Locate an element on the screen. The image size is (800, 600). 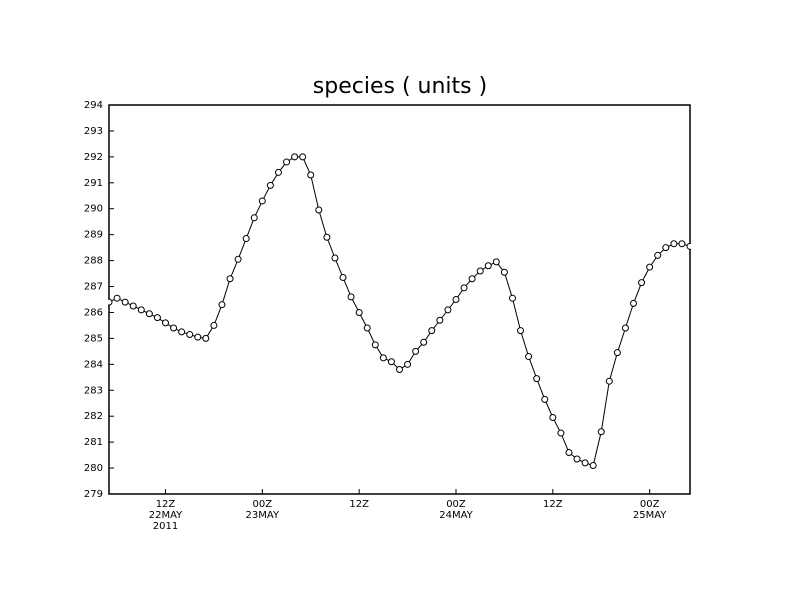
y-tick-label: 281 is located at coordinates (93, 442).